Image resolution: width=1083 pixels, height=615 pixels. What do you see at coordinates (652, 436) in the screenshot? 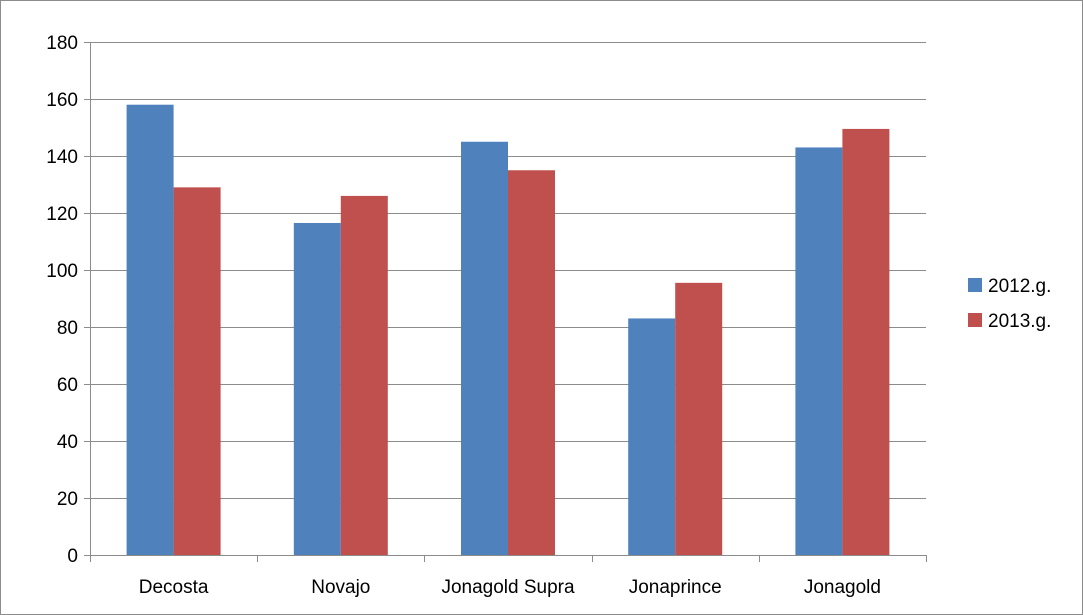
I see `bar-s1-jonaprince` at bounding box center [652, 436].